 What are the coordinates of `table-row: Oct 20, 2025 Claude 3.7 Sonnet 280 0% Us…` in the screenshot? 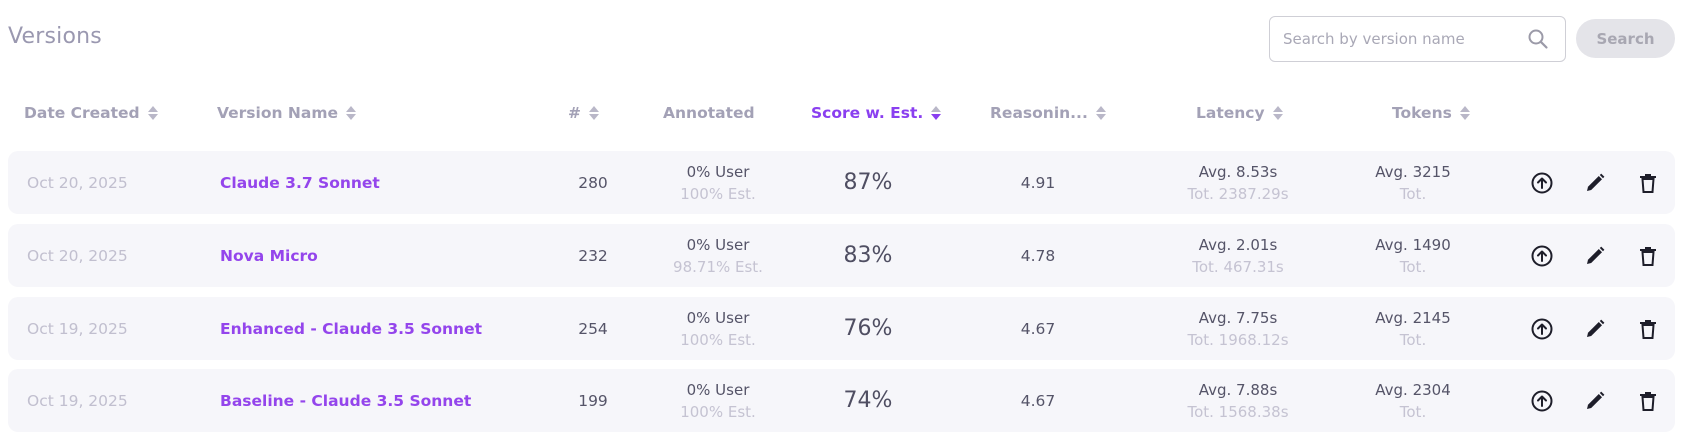 It's located at (841, 182).